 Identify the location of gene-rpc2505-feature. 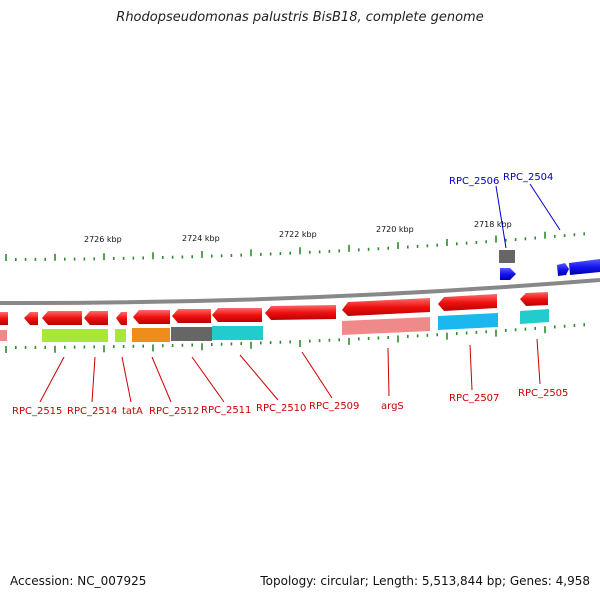
(534, 316).